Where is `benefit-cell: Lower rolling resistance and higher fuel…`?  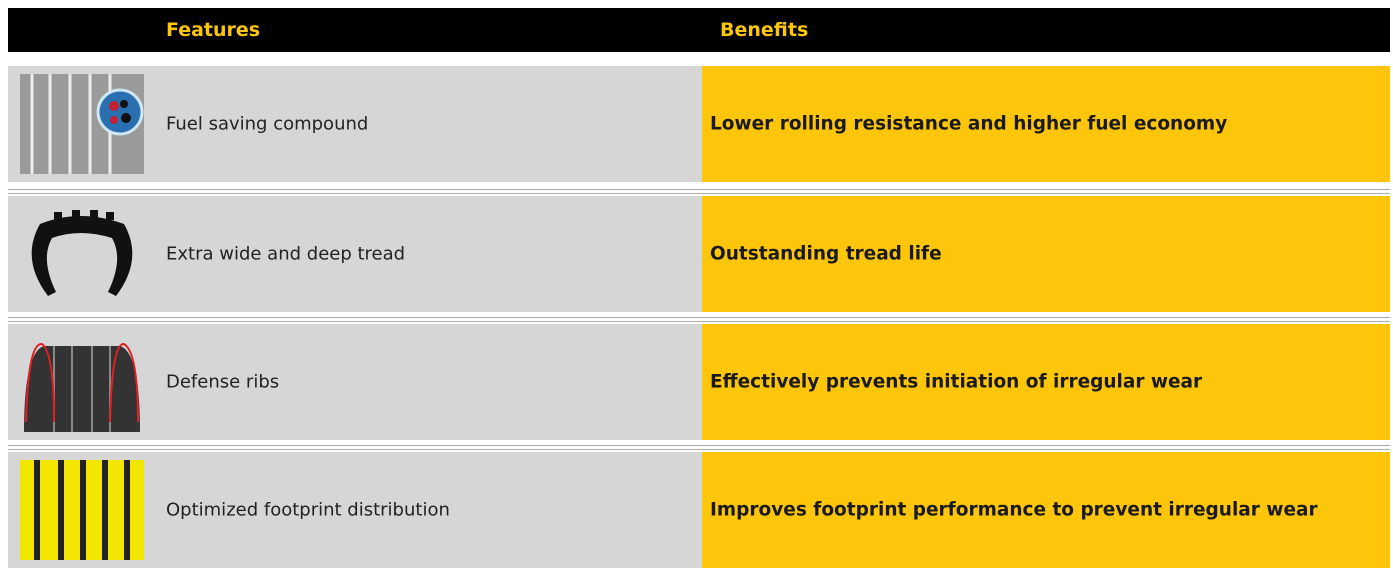 benefit-cell: Lower rolling resistance and higher fuel… is located at coordinates (1046, 124).